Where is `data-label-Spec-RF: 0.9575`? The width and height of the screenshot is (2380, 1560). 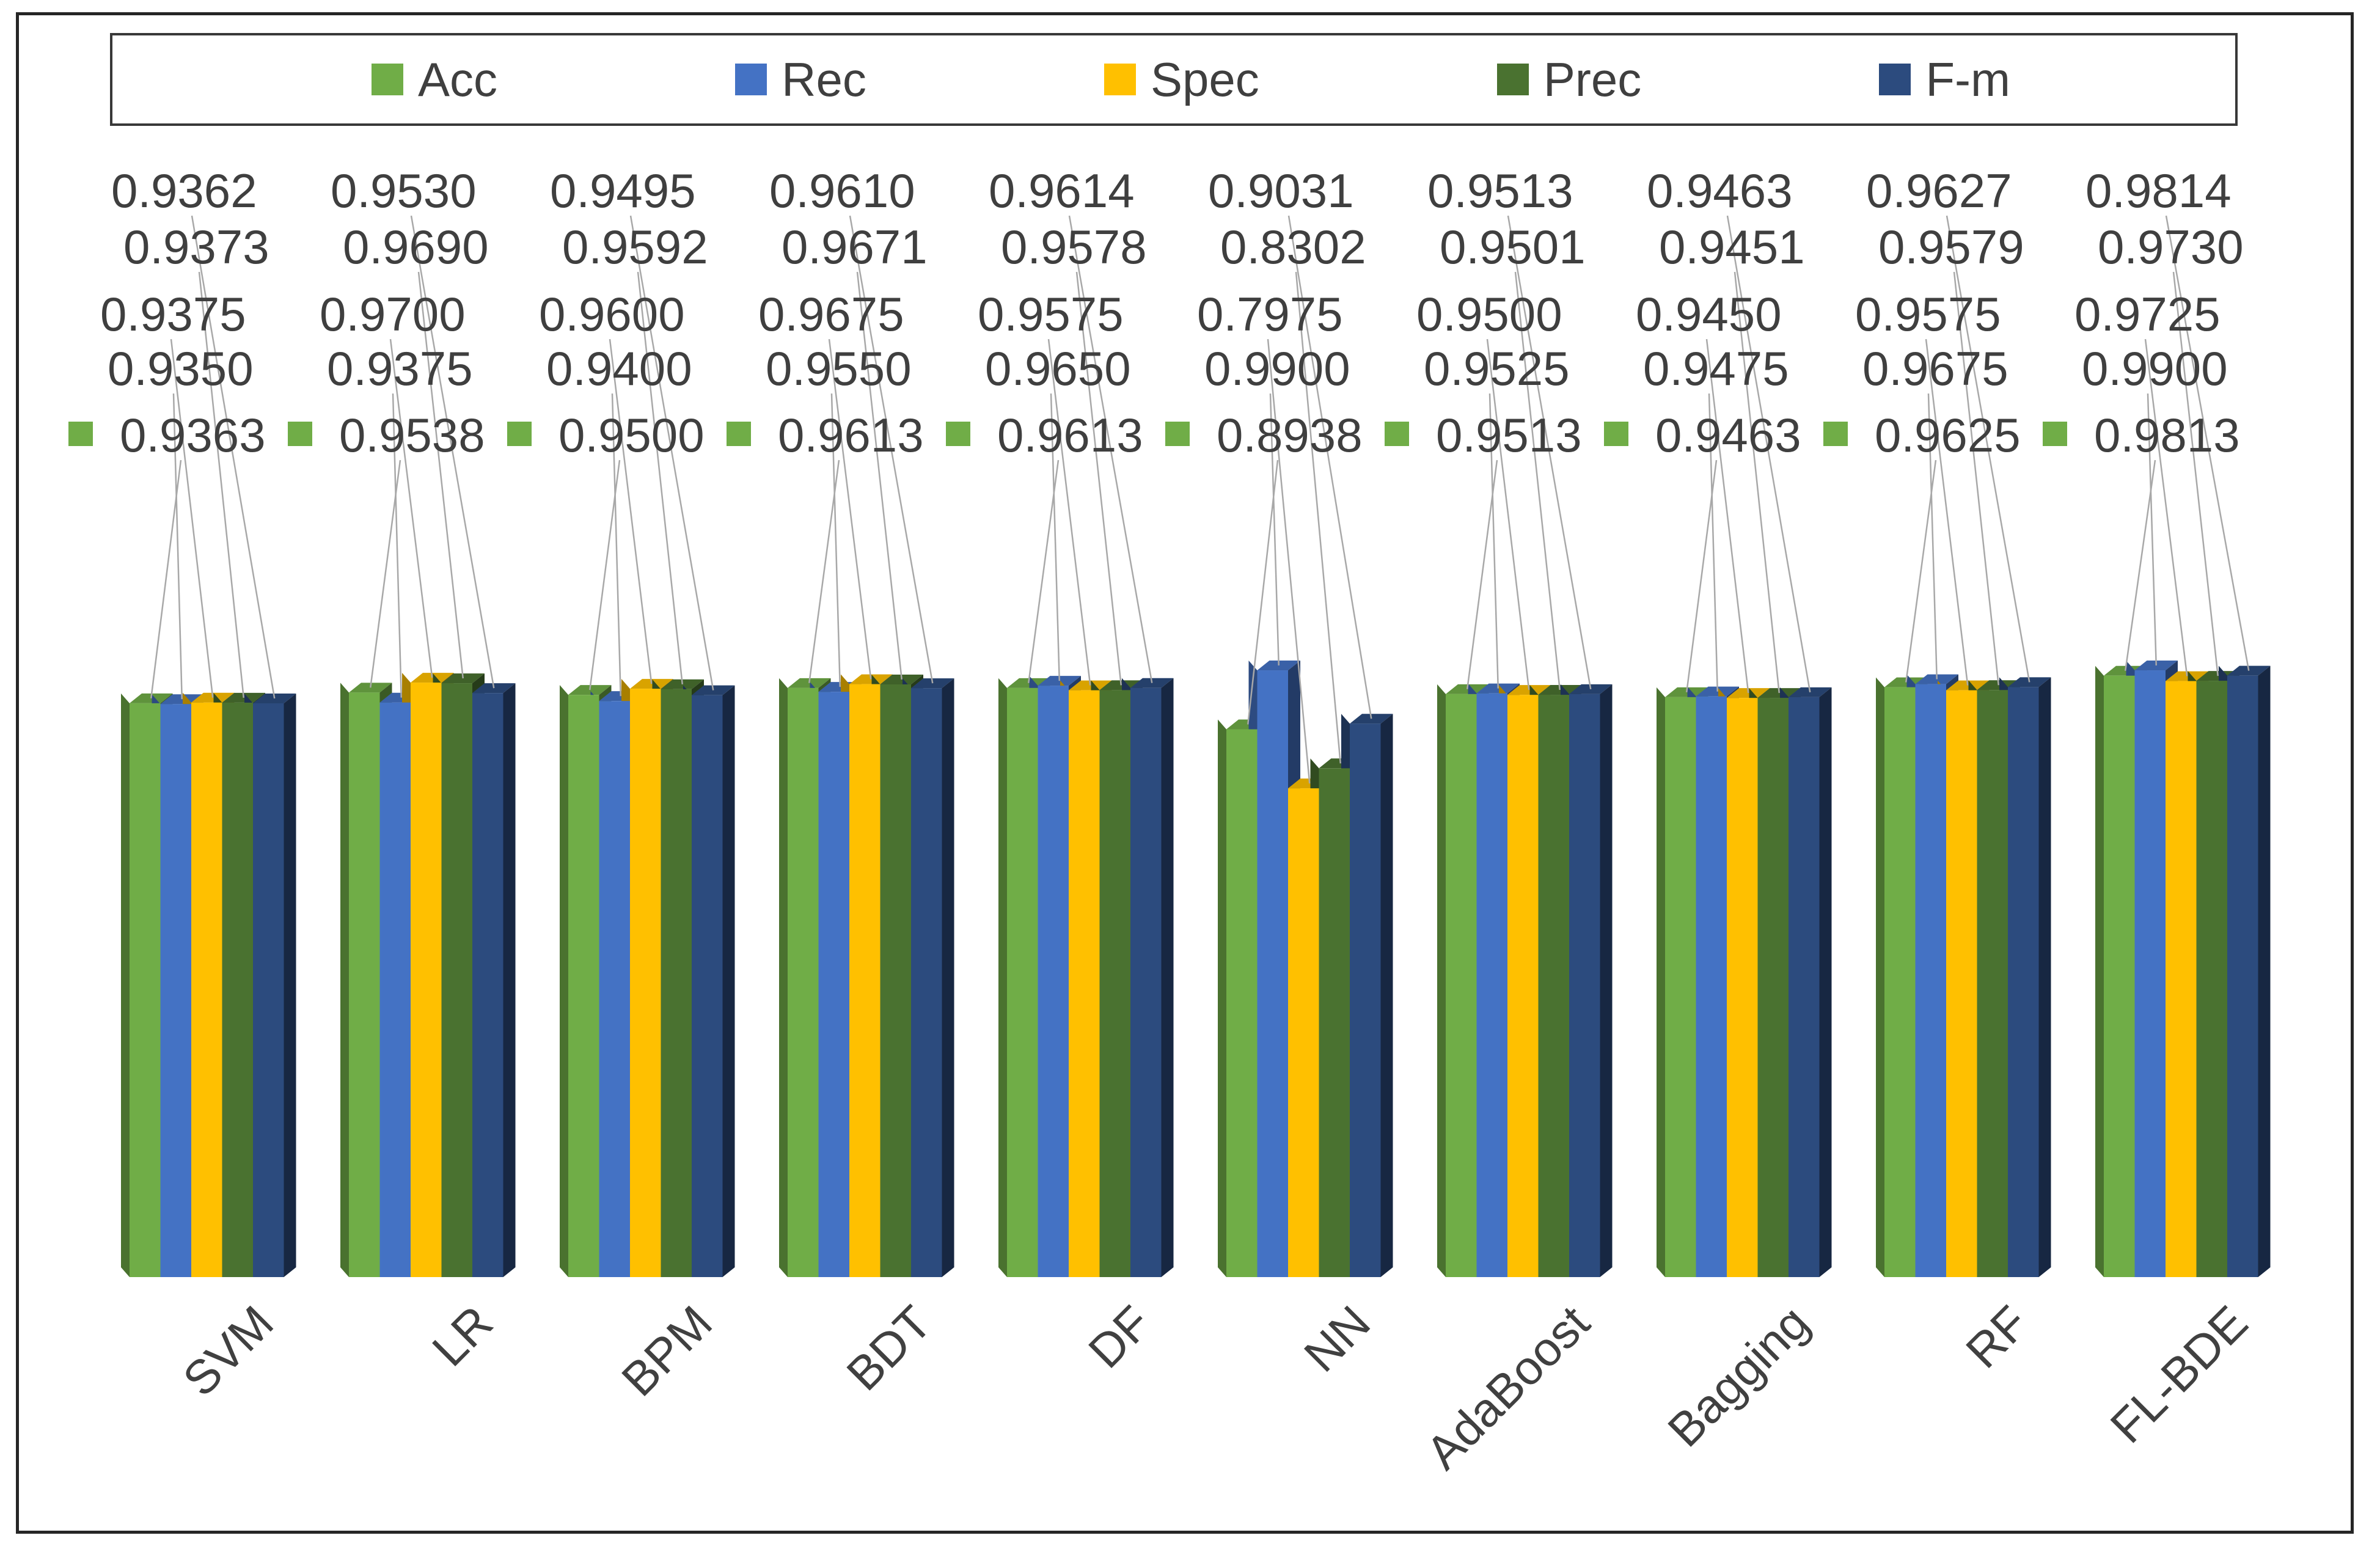
data-label-Spec-RF: 0.9575 is located at coordinates (1928, 314).